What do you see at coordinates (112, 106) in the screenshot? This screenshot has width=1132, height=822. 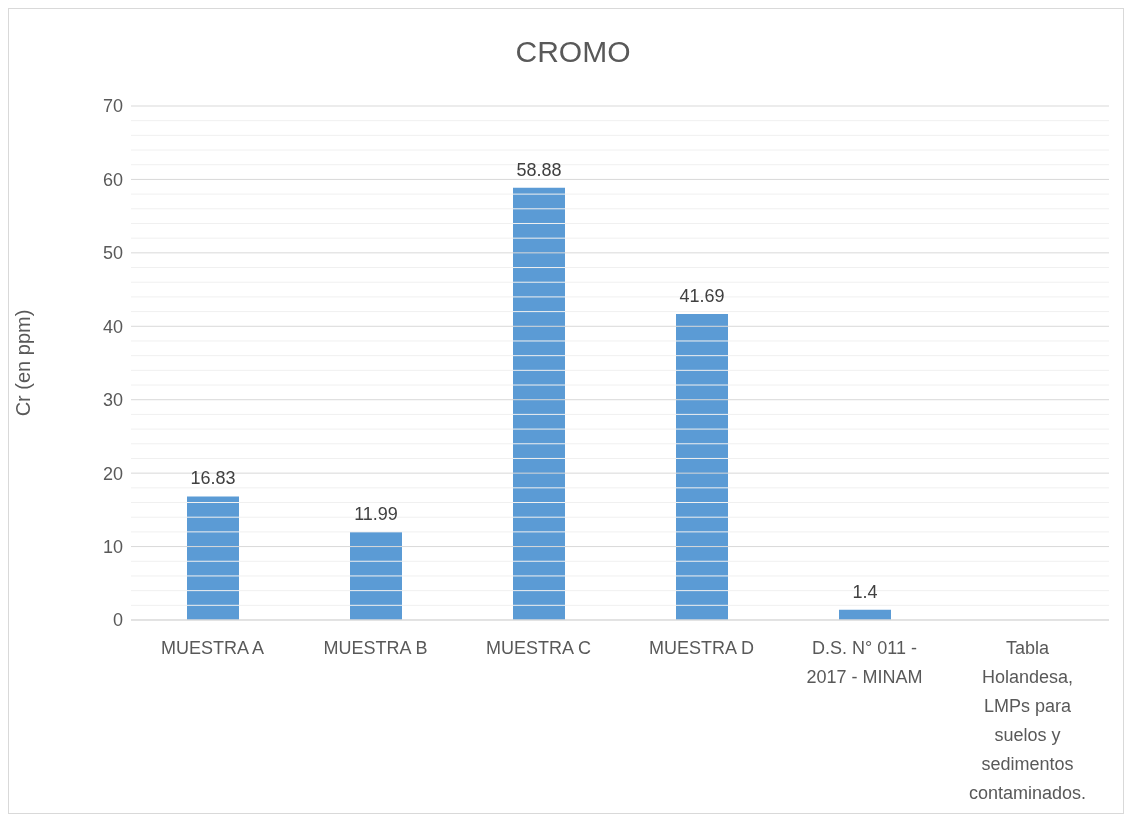 I see `y-tick-label: 70` at bounding box center [112, 106].